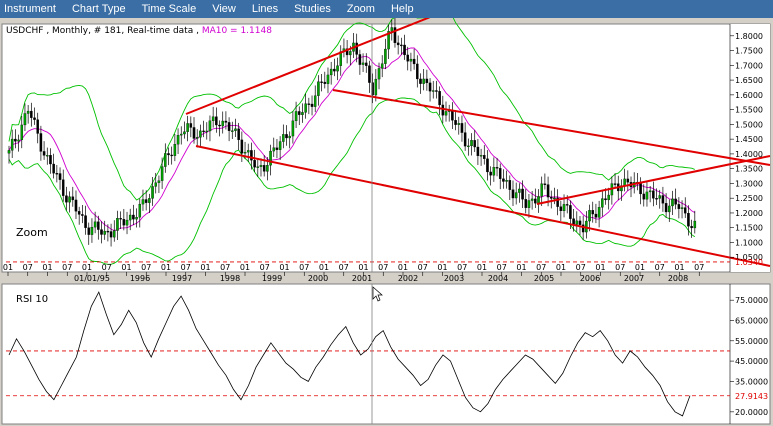 This screenshot has height=426, width=773. Describe the element at coordinates (182, 278) in the screenshot. I see `x-year-label: 1997` at that location.